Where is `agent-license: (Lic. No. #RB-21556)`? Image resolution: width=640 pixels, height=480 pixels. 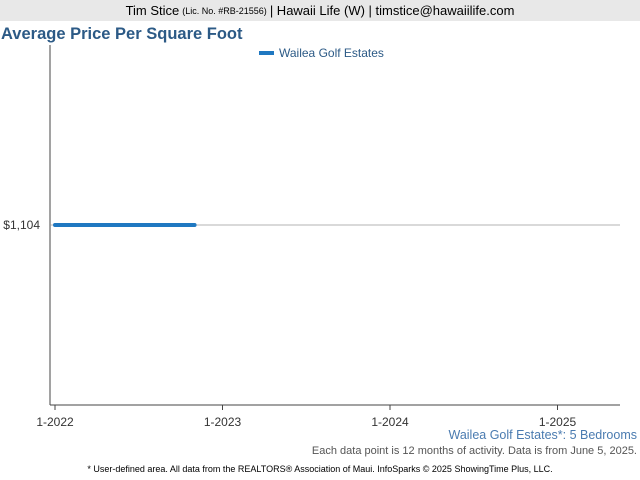
agent-license: (Lic. No. #RB-21556) is located at coordinates (224, 10).